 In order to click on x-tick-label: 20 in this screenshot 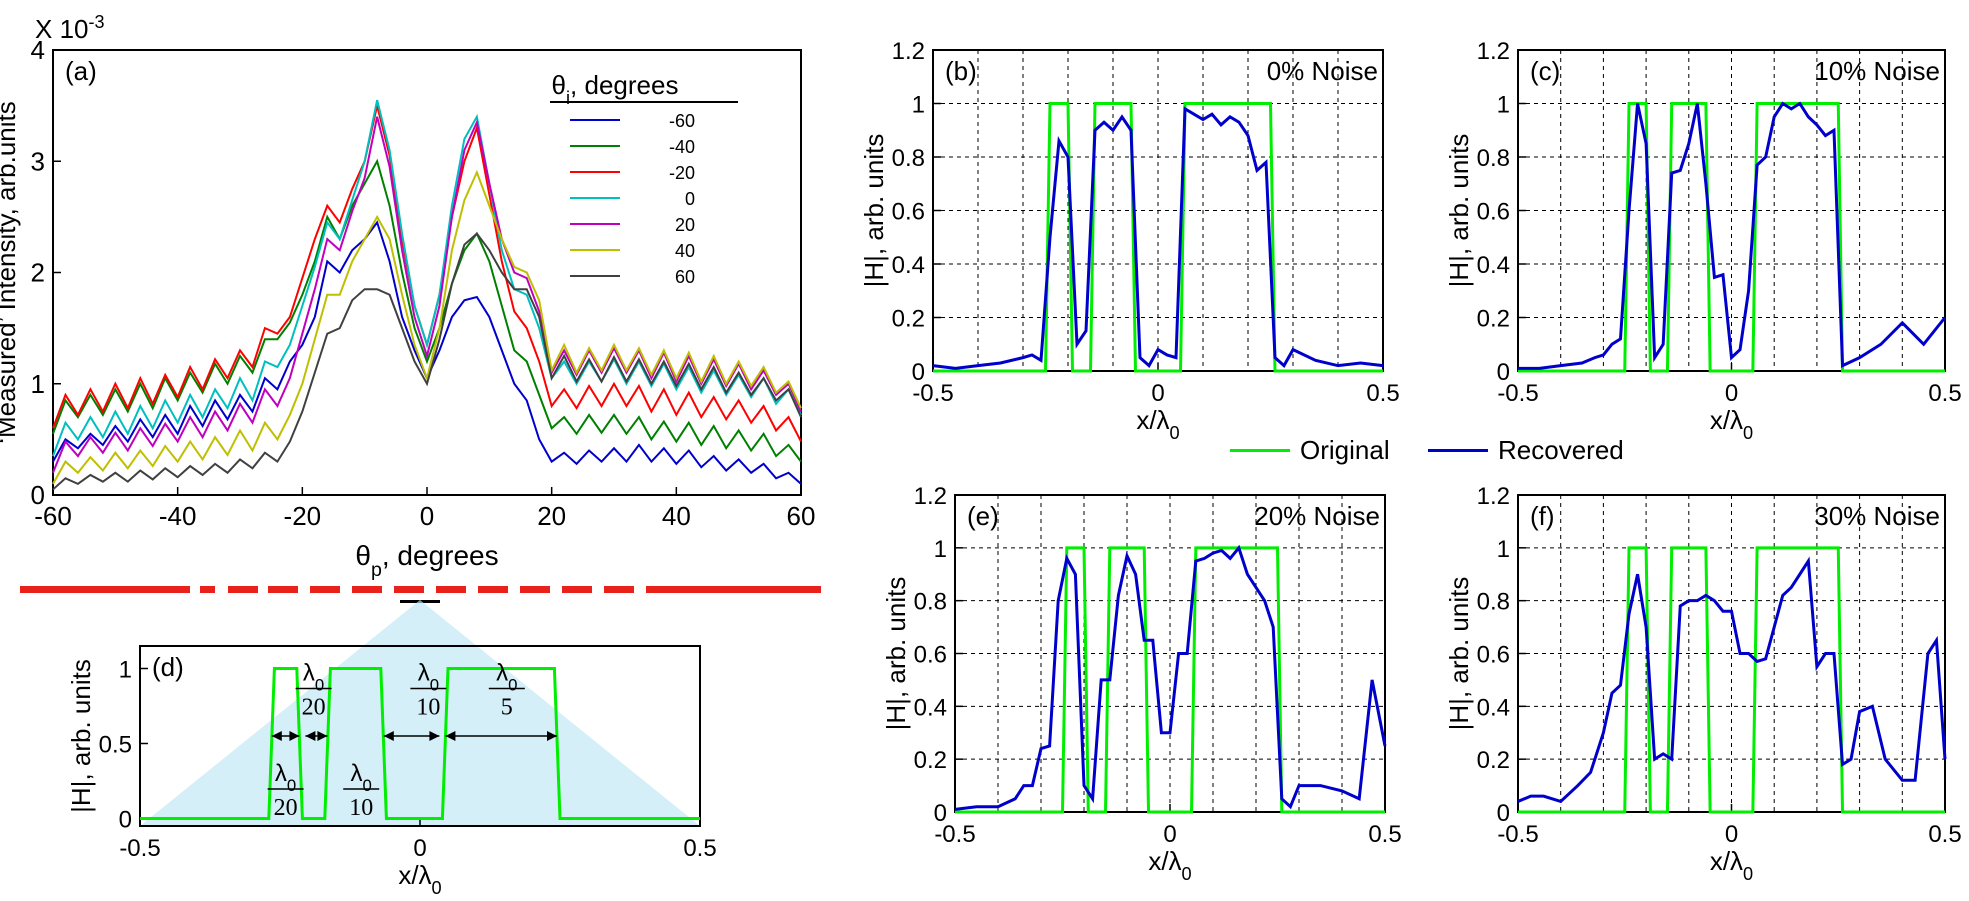, I will do `click(551, 516)`.